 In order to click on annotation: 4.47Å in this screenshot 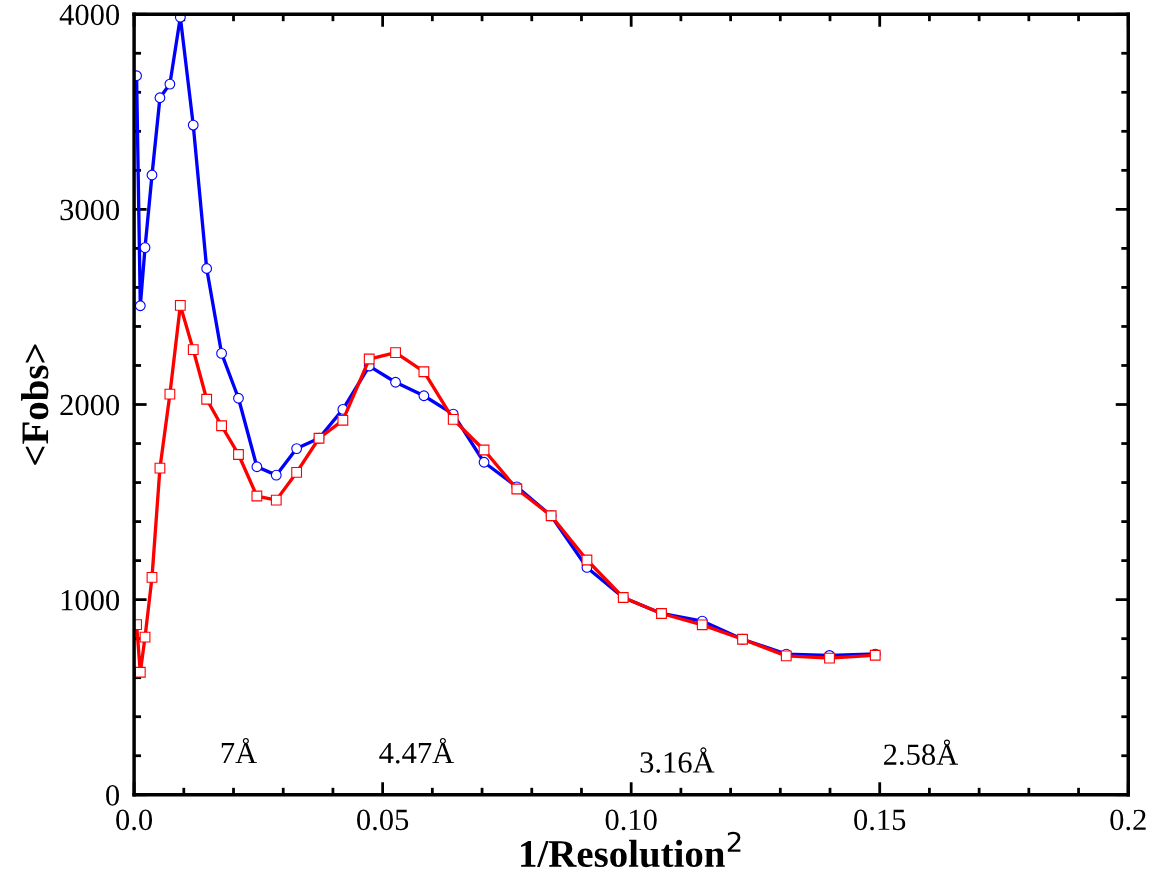, I will do `click(416, 750)`.